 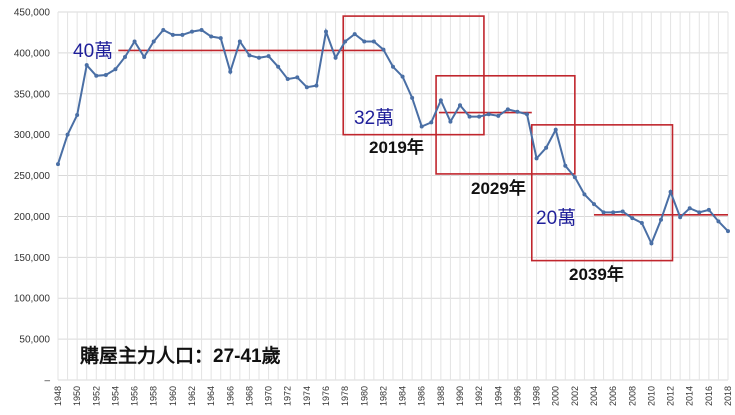 What do you see at coordinates (460, 396) in the screenshot?
I see `x-tick-label: 1990` at bounding box center [460, 396].